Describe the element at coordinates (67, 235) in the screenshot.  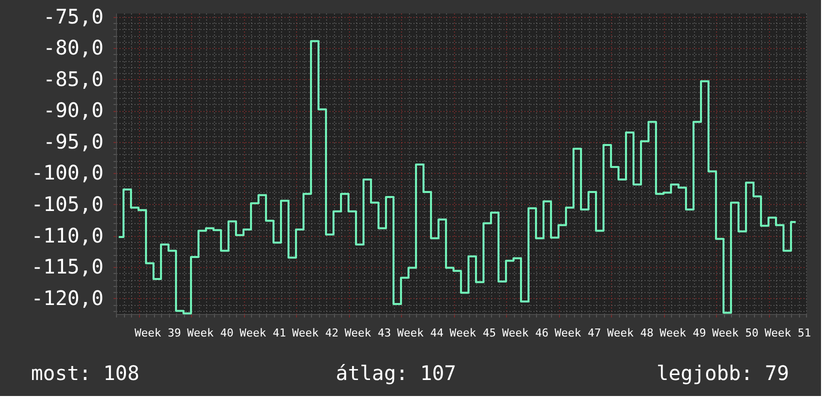
I see `y-tick-label: -110,0` at that location.